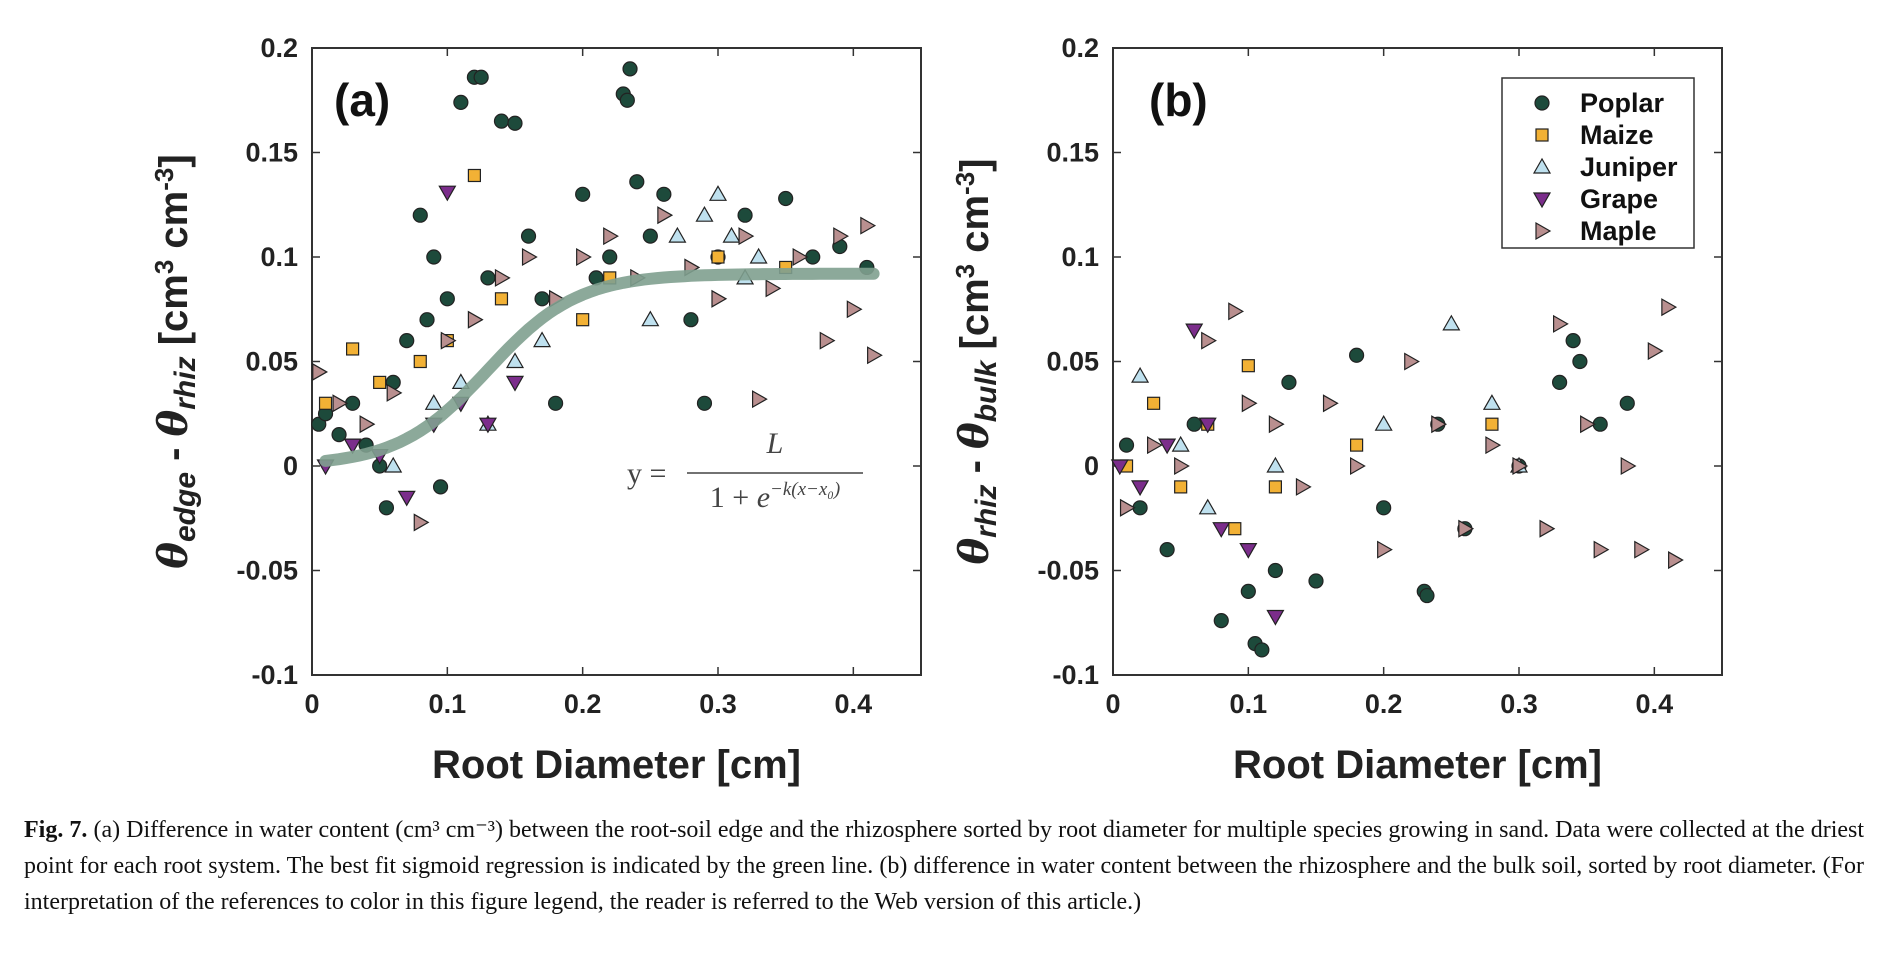  Describe the element at coordinates (1629, 167) in the screenshot. I see `legend-label-juniper: Juniper` at that location.